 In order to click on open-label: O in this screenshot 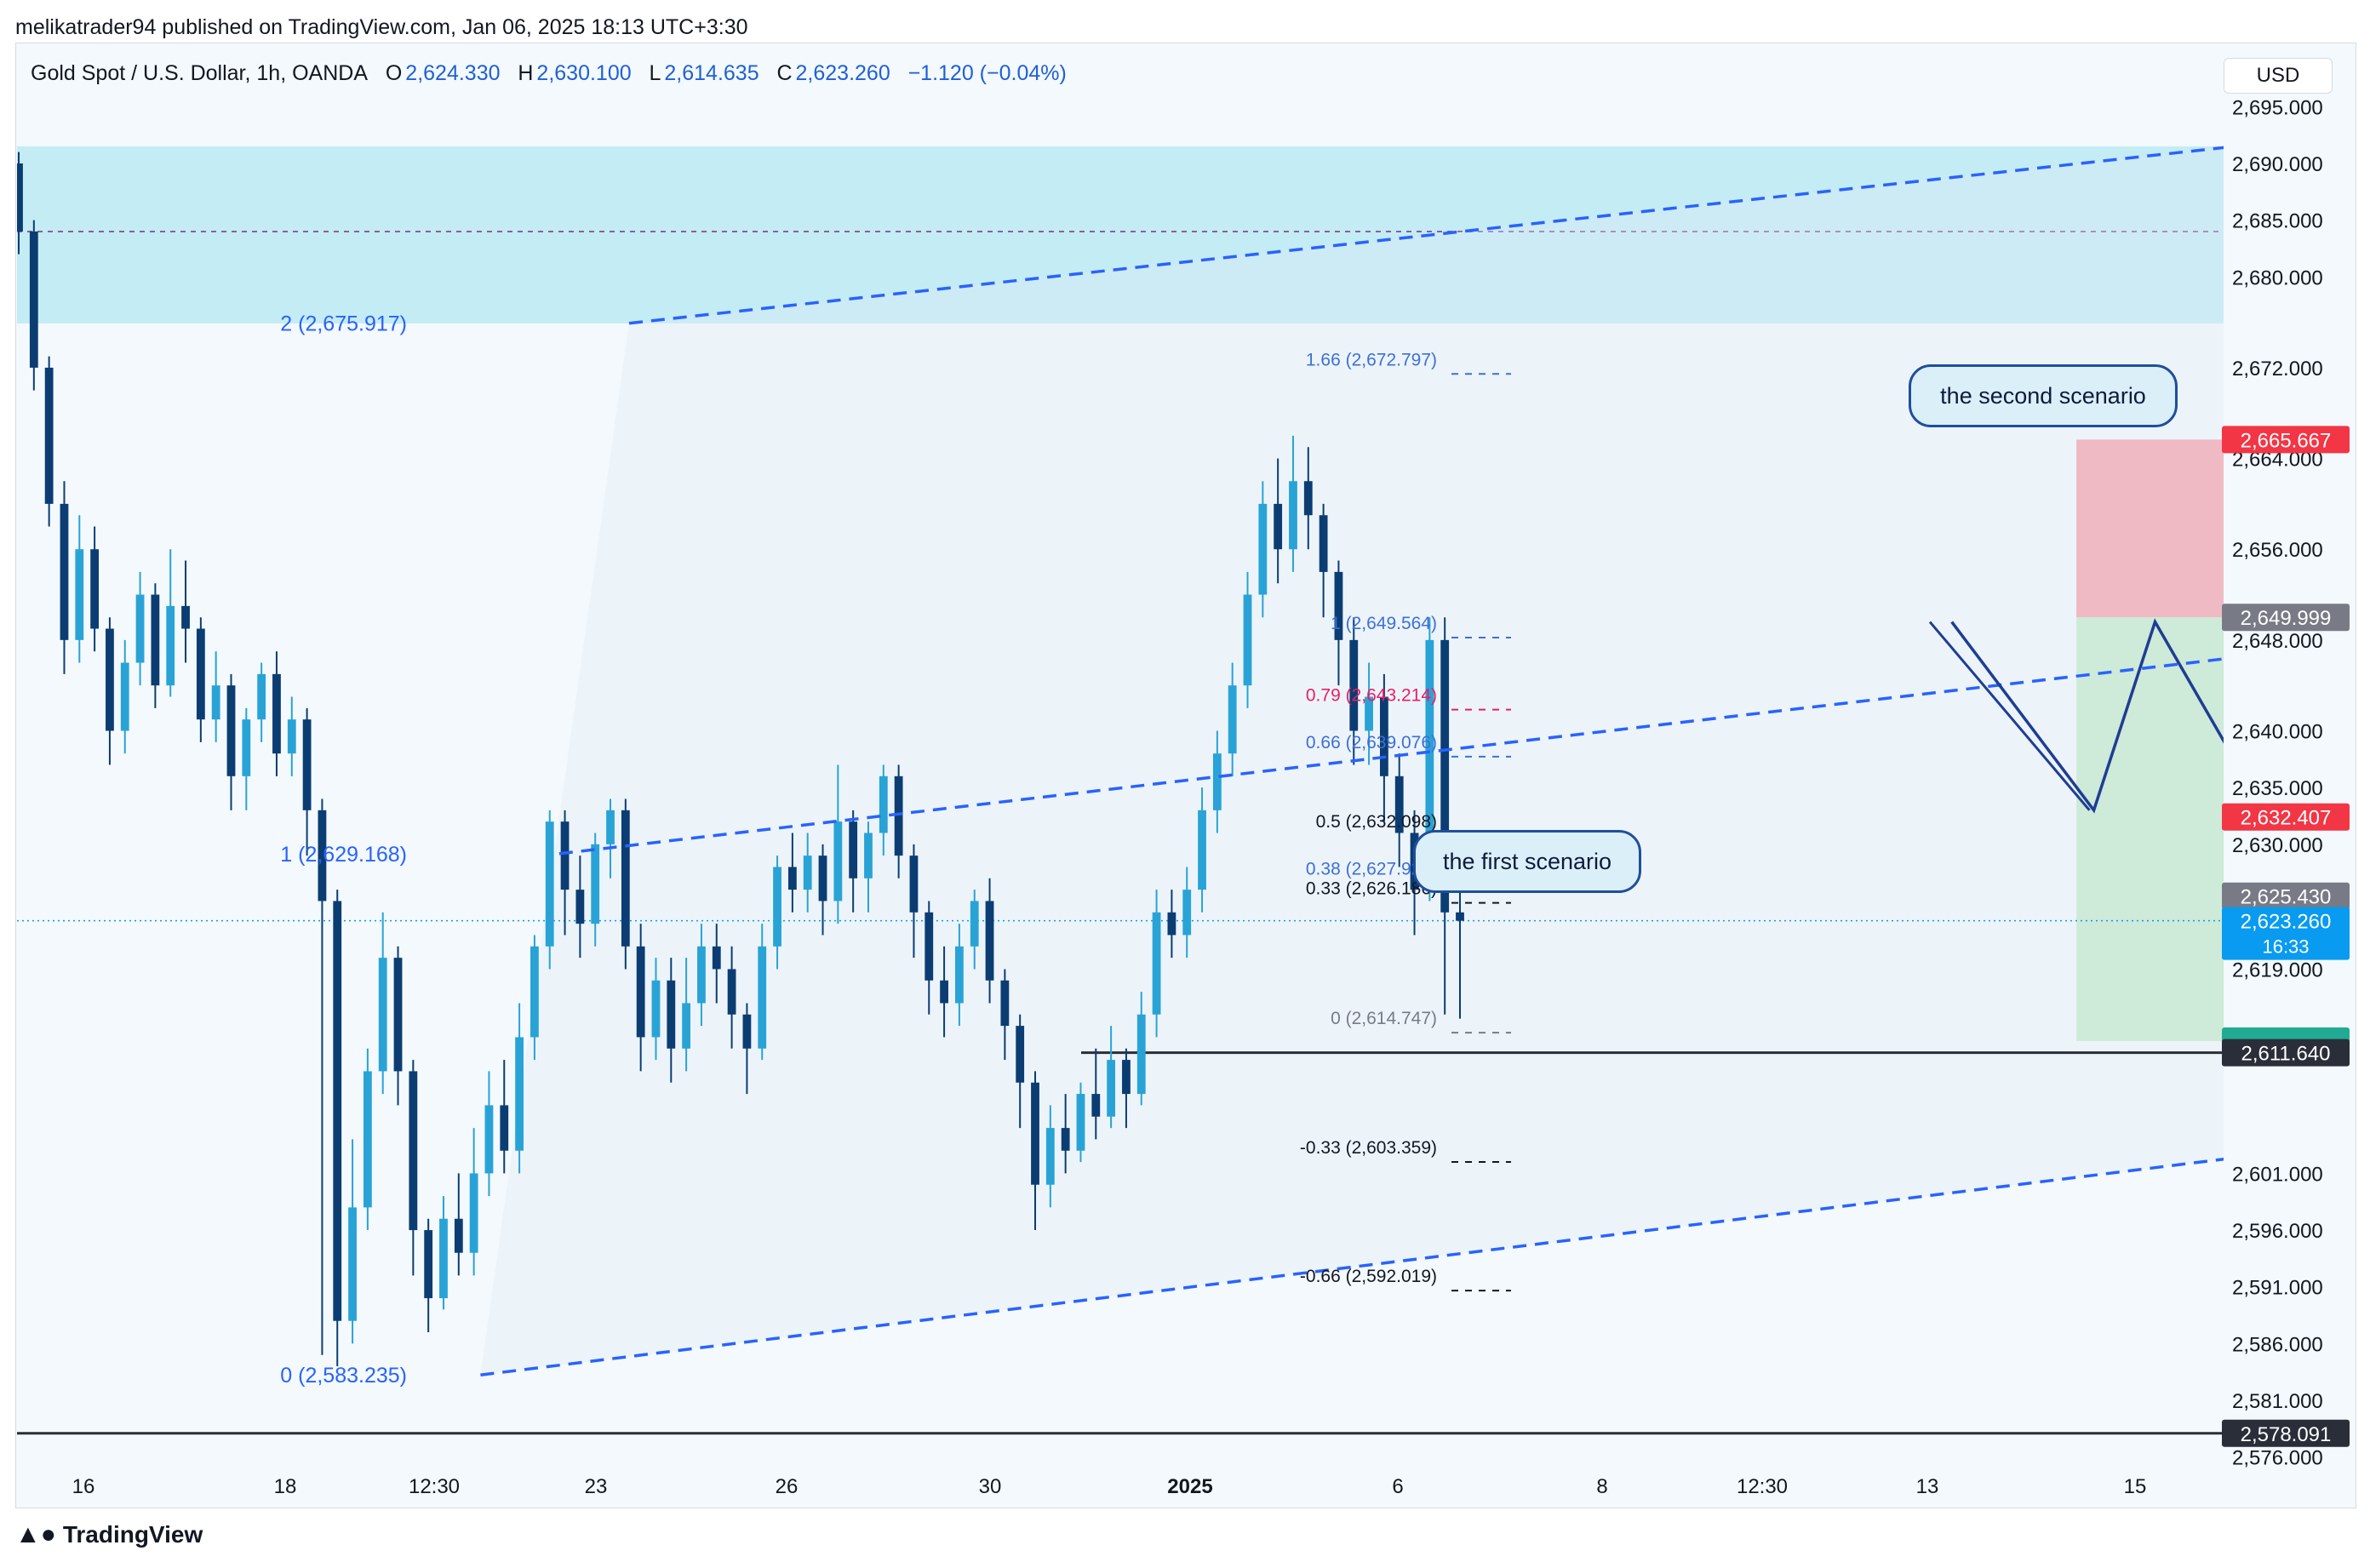, I will do `click(394, 73)`.